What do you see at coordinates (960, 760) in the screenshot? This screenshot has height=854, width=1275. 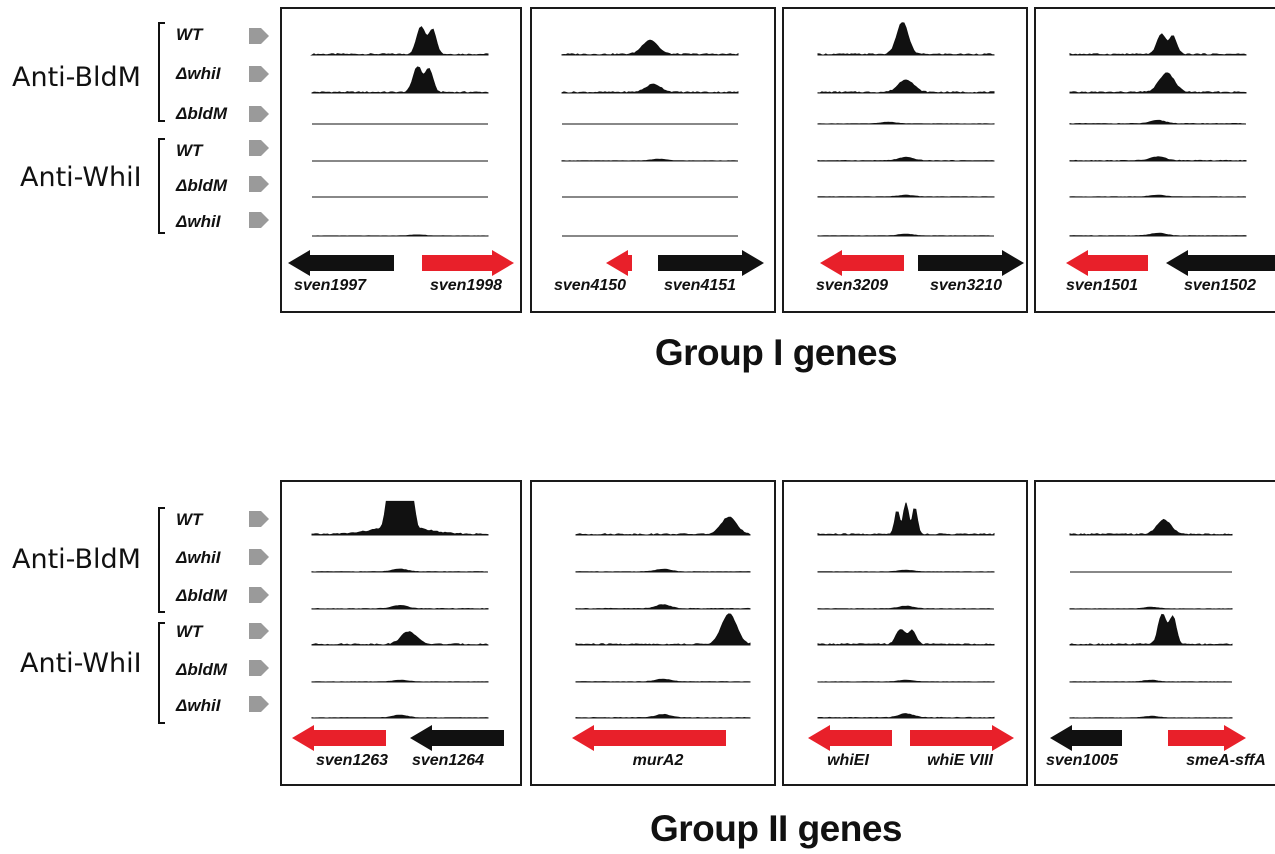 I see `gene-label: whiE VIII` at bounding box center [960, 760].